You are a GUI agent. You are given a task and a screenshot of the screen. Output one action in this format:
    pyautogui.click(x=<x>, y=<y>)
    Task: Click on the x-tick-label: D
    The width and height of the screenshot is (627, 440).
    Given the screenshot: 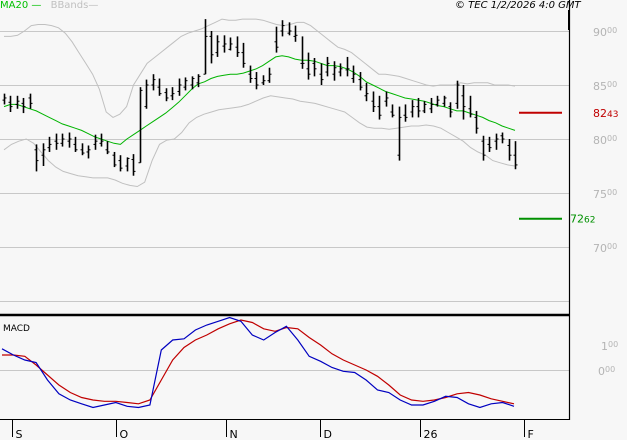 What is the action you would take?
    pyautogui.click(x=328, y=434)
    